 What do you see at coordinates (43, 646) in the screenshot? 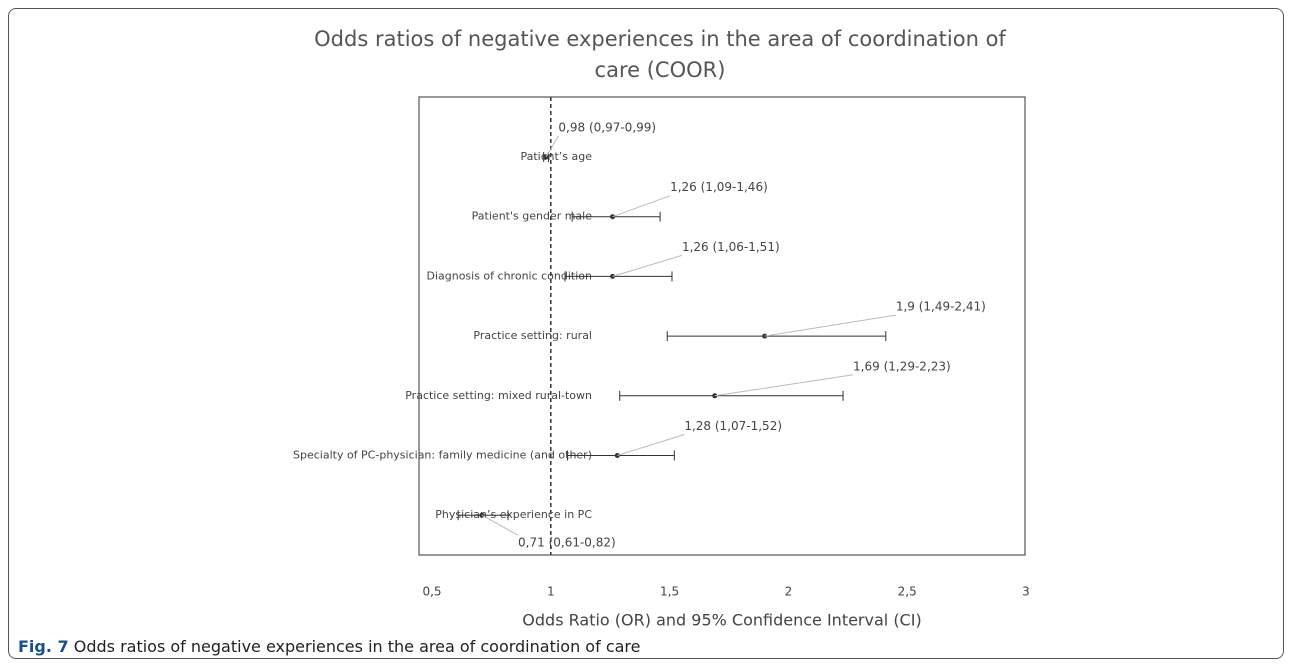
I see `caption-label: Fig. 7` at bounding box center [43, 646].